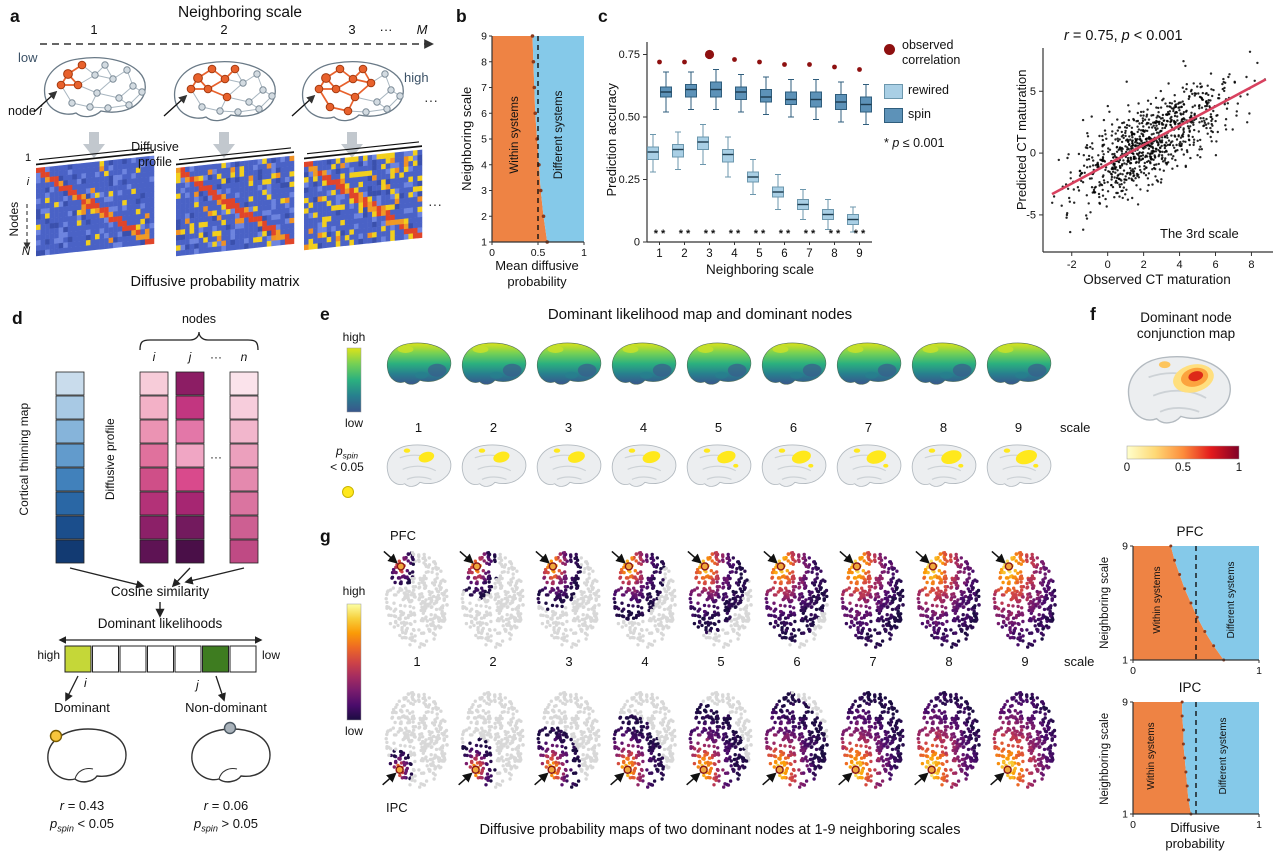 The image size is (1280, 857). Describe the element at coordinates (1149, 159) in the screenshot. I see `ct-scatter-chart: -2 0 2 4 6 8 -5 0 5` at that location.